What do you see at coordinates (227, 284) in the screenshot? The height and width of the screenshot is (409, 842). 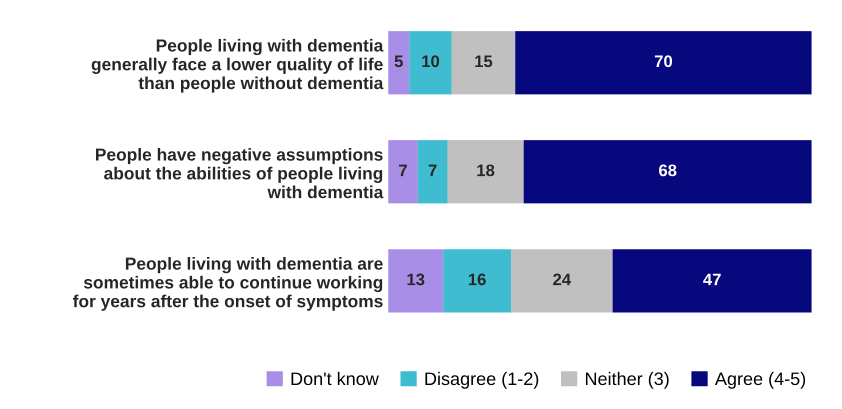 I see `y-tick-label: People living with dementia are sometimes able to continue working for years after the onset of symptoms` at bounding box center [227, 284].